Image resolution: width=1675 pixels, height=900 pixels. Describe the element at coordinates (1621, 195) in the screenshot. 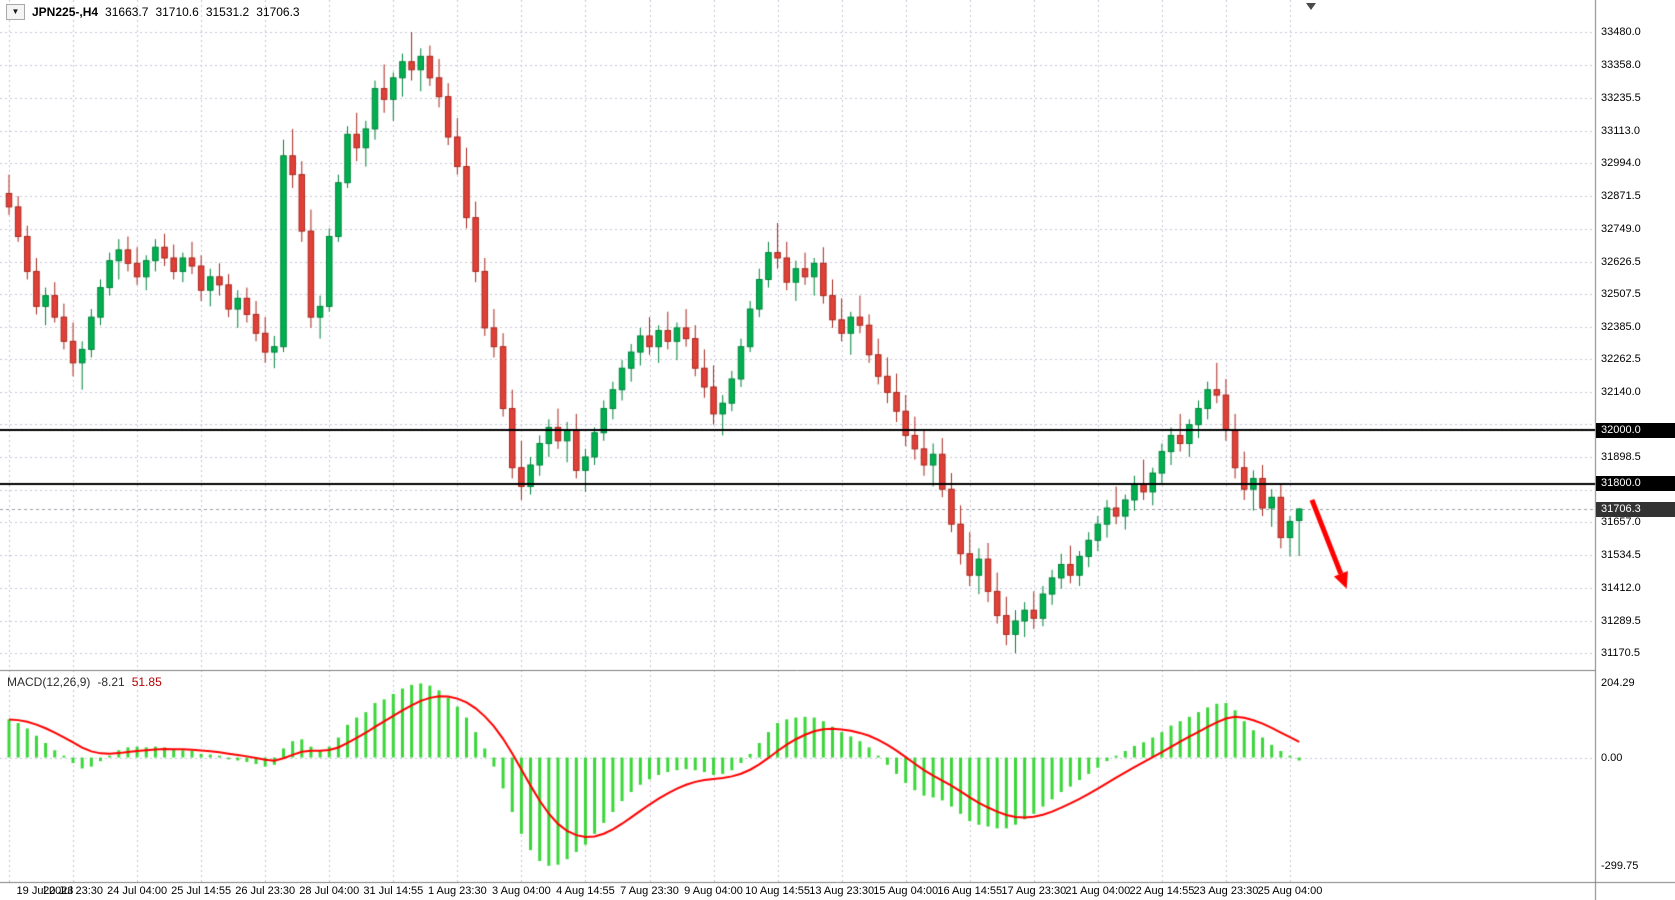

I see `price-tick-label: 32871.5` at that location.